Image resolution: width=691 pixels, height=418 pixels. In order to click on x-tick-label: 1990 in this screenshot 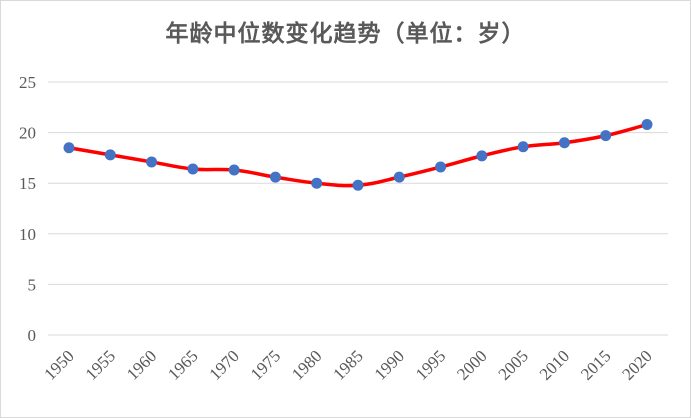, I will do `click(389, 364)`.